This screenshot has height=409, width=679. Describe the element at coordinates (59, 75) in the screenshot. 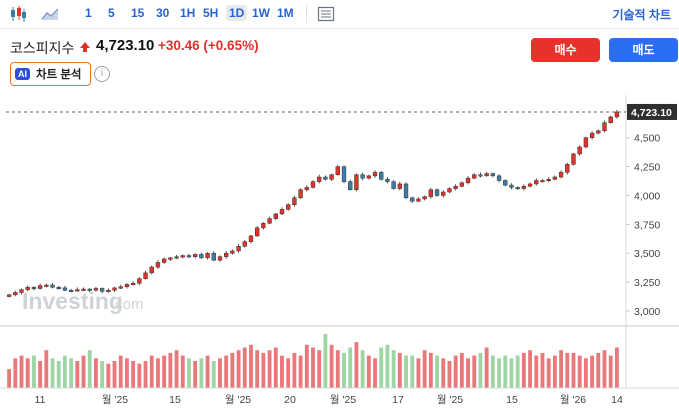

I see `ai-chart-analysis-label: 차트 분석` at that location.